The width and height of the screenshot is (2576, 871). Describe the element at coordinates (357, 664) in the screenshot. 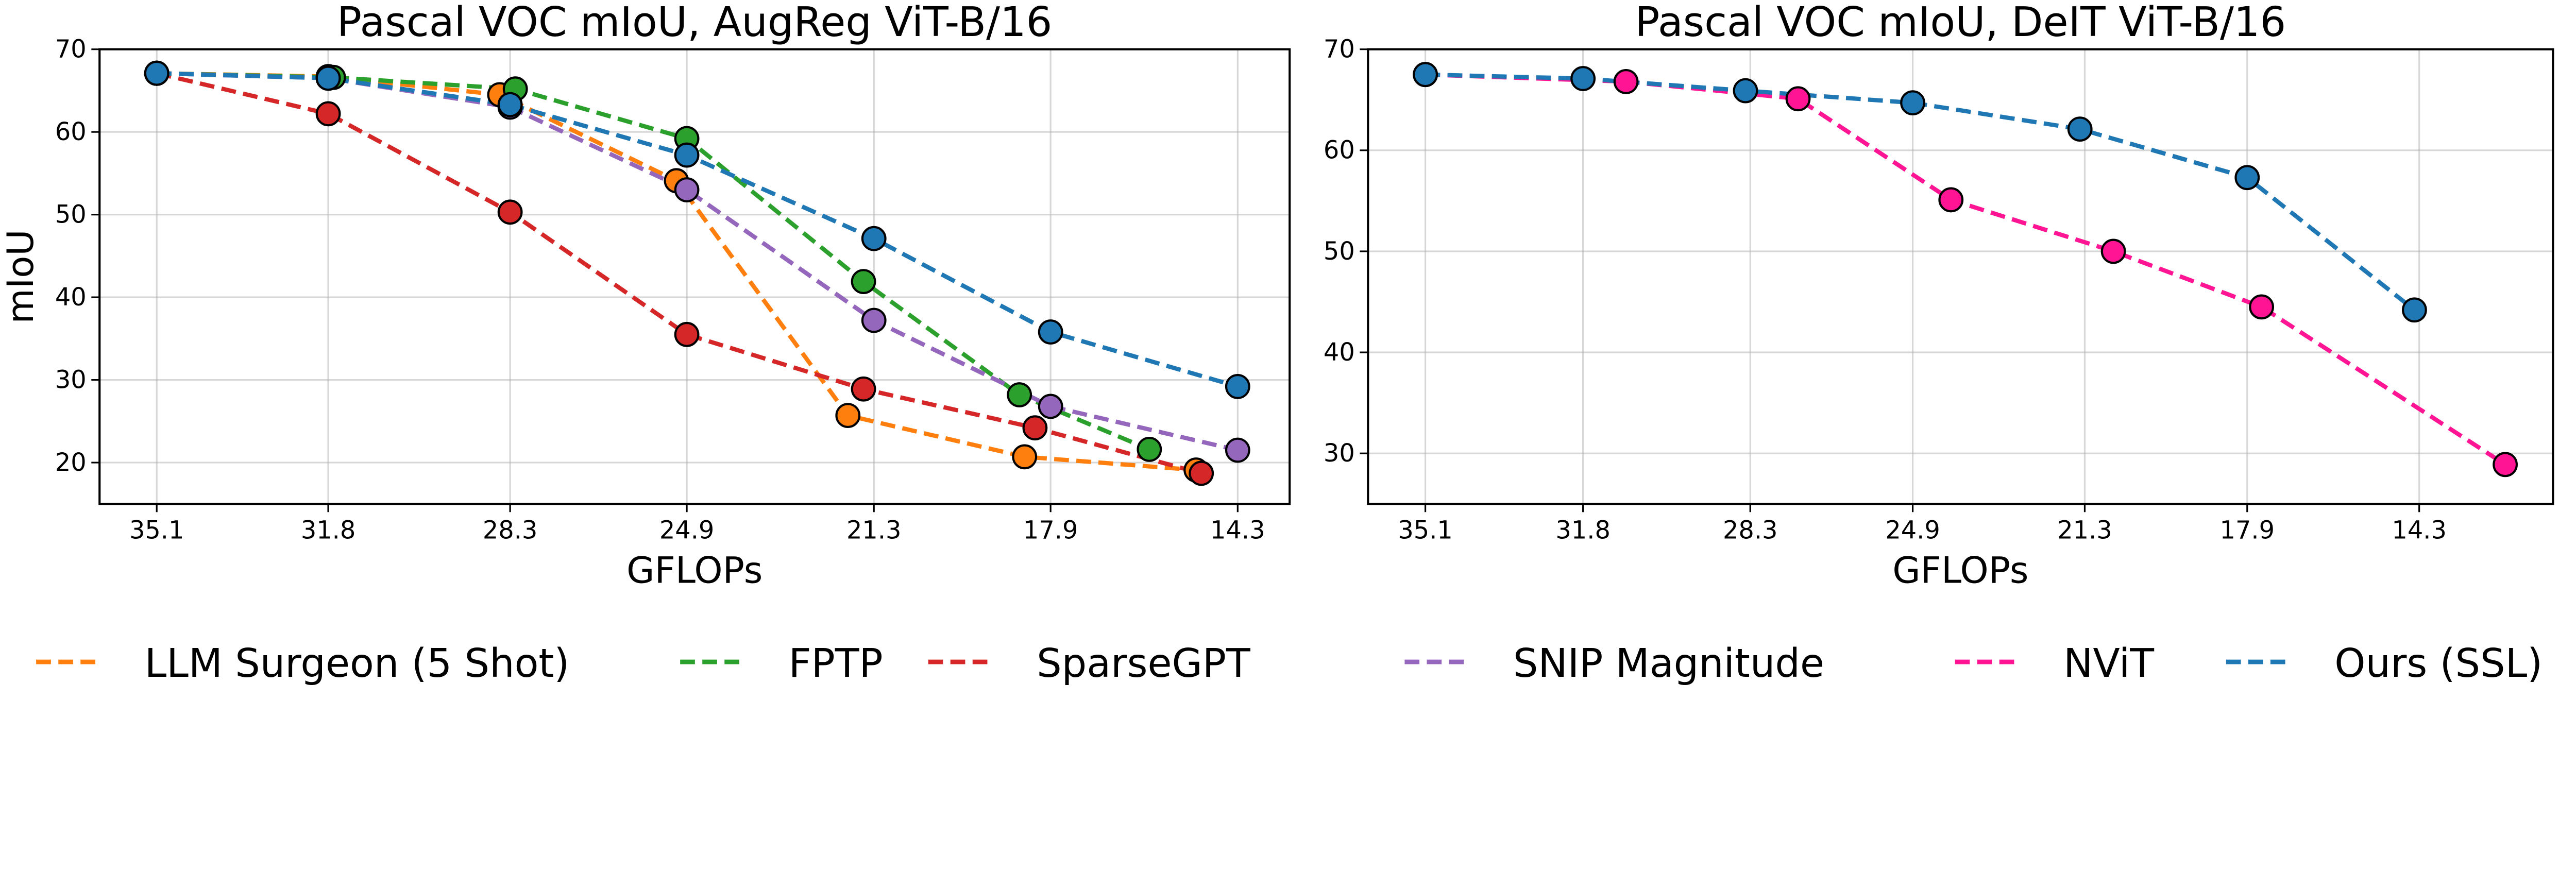

I see `legend-label: LLM Surgeon (5 Shot)` at that location.